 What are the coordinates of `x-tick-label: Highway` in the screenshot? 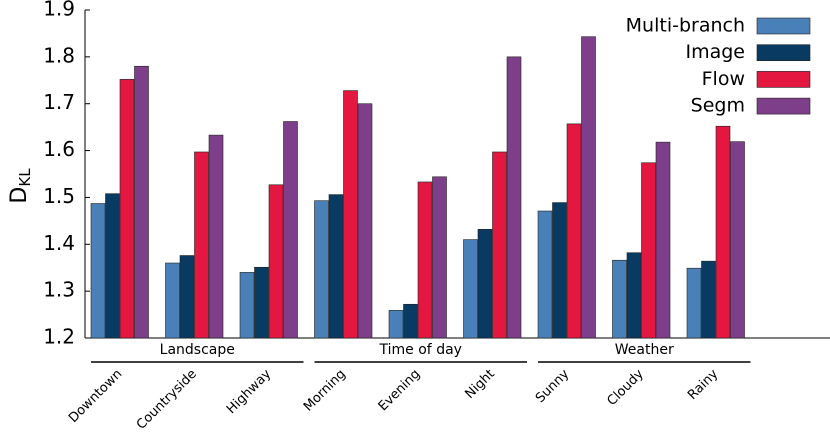 It's located at (249, 391).